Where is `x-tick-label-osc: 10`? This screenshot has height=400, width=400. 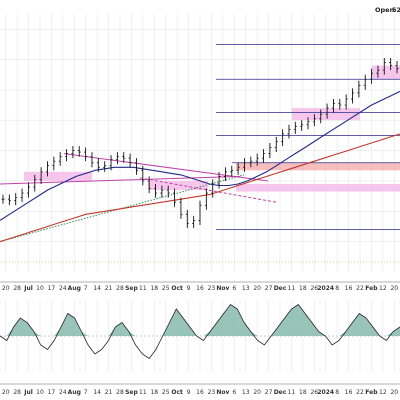 x-tick-label-osc: 10 is located at coordinates (40, 392).